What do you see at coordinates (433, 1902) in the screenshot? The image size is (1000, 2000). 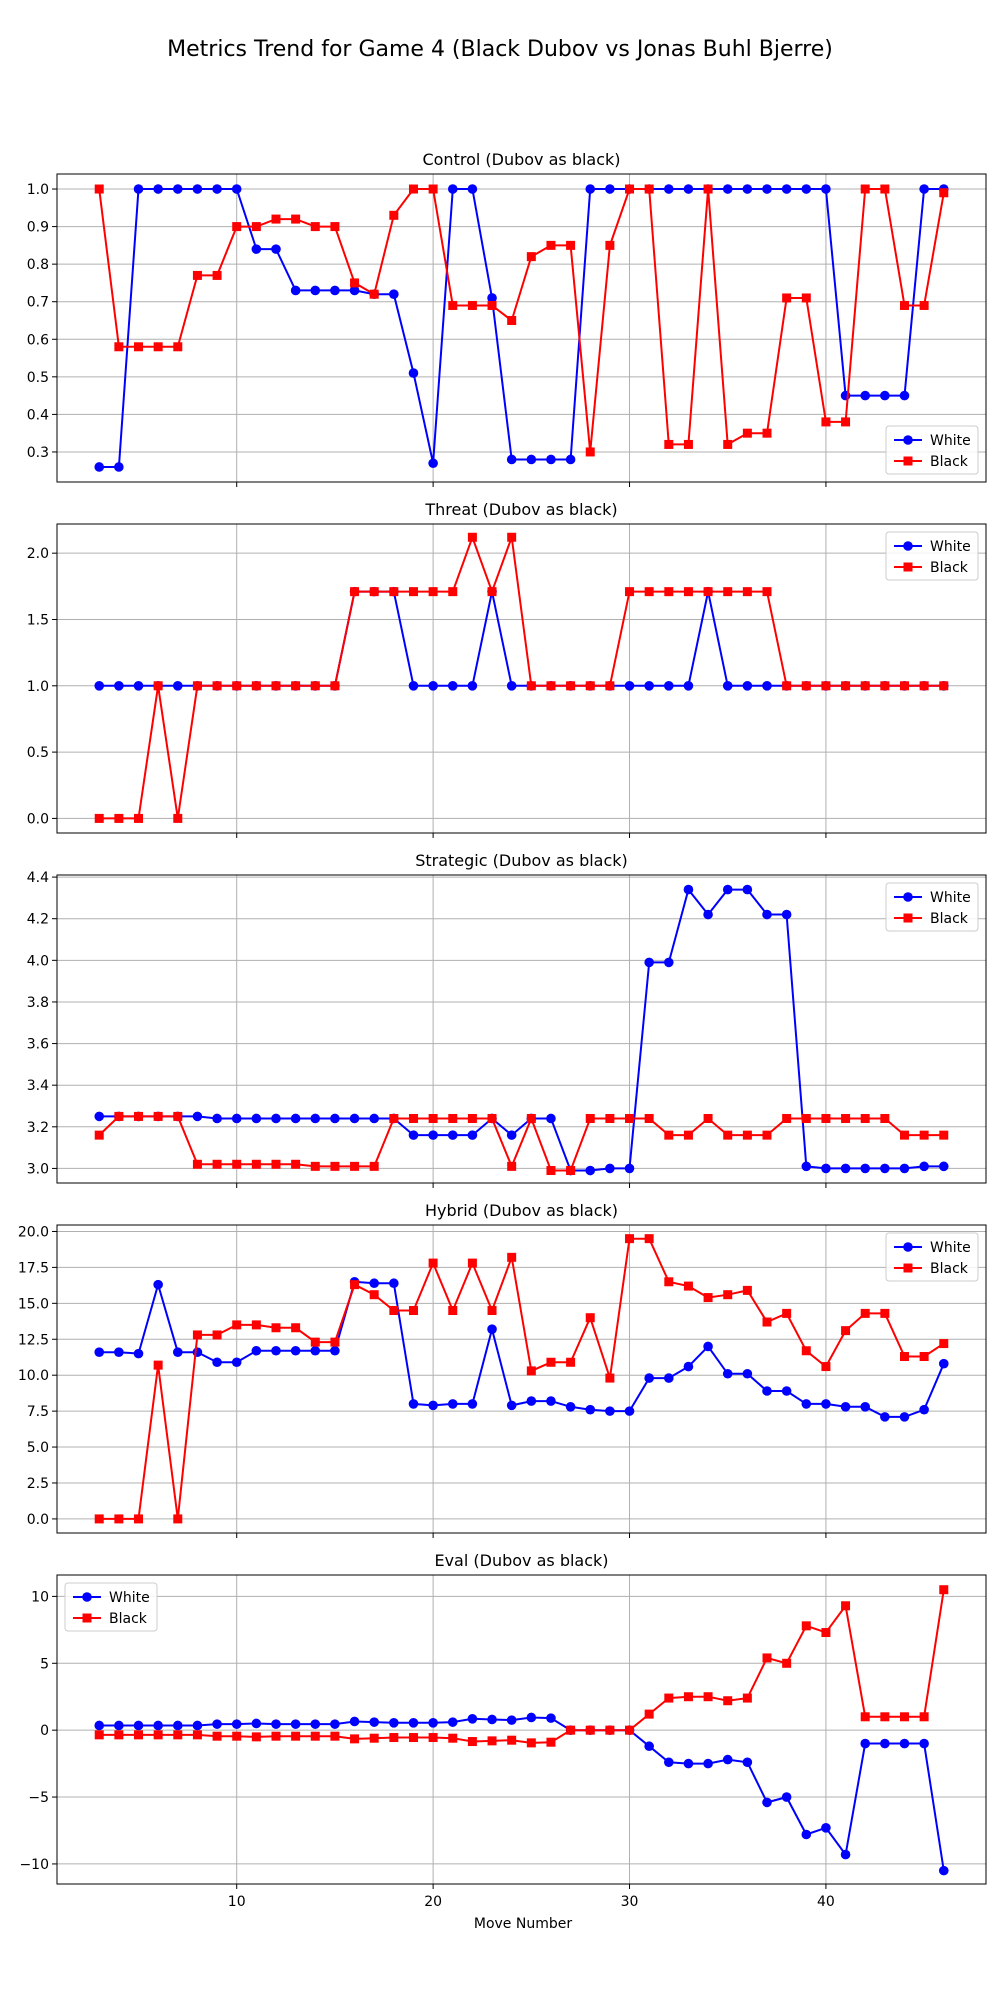 I see `x-tick-label: 20` at bounding box center [433, 1902].